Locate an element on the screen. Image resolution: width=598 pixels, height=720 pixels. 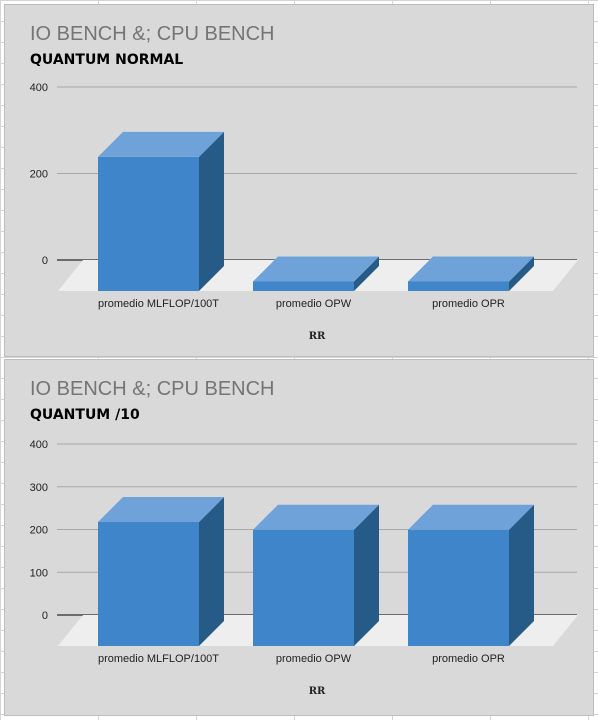
y-tick-label: 300 is located at coordinates (39, 488).